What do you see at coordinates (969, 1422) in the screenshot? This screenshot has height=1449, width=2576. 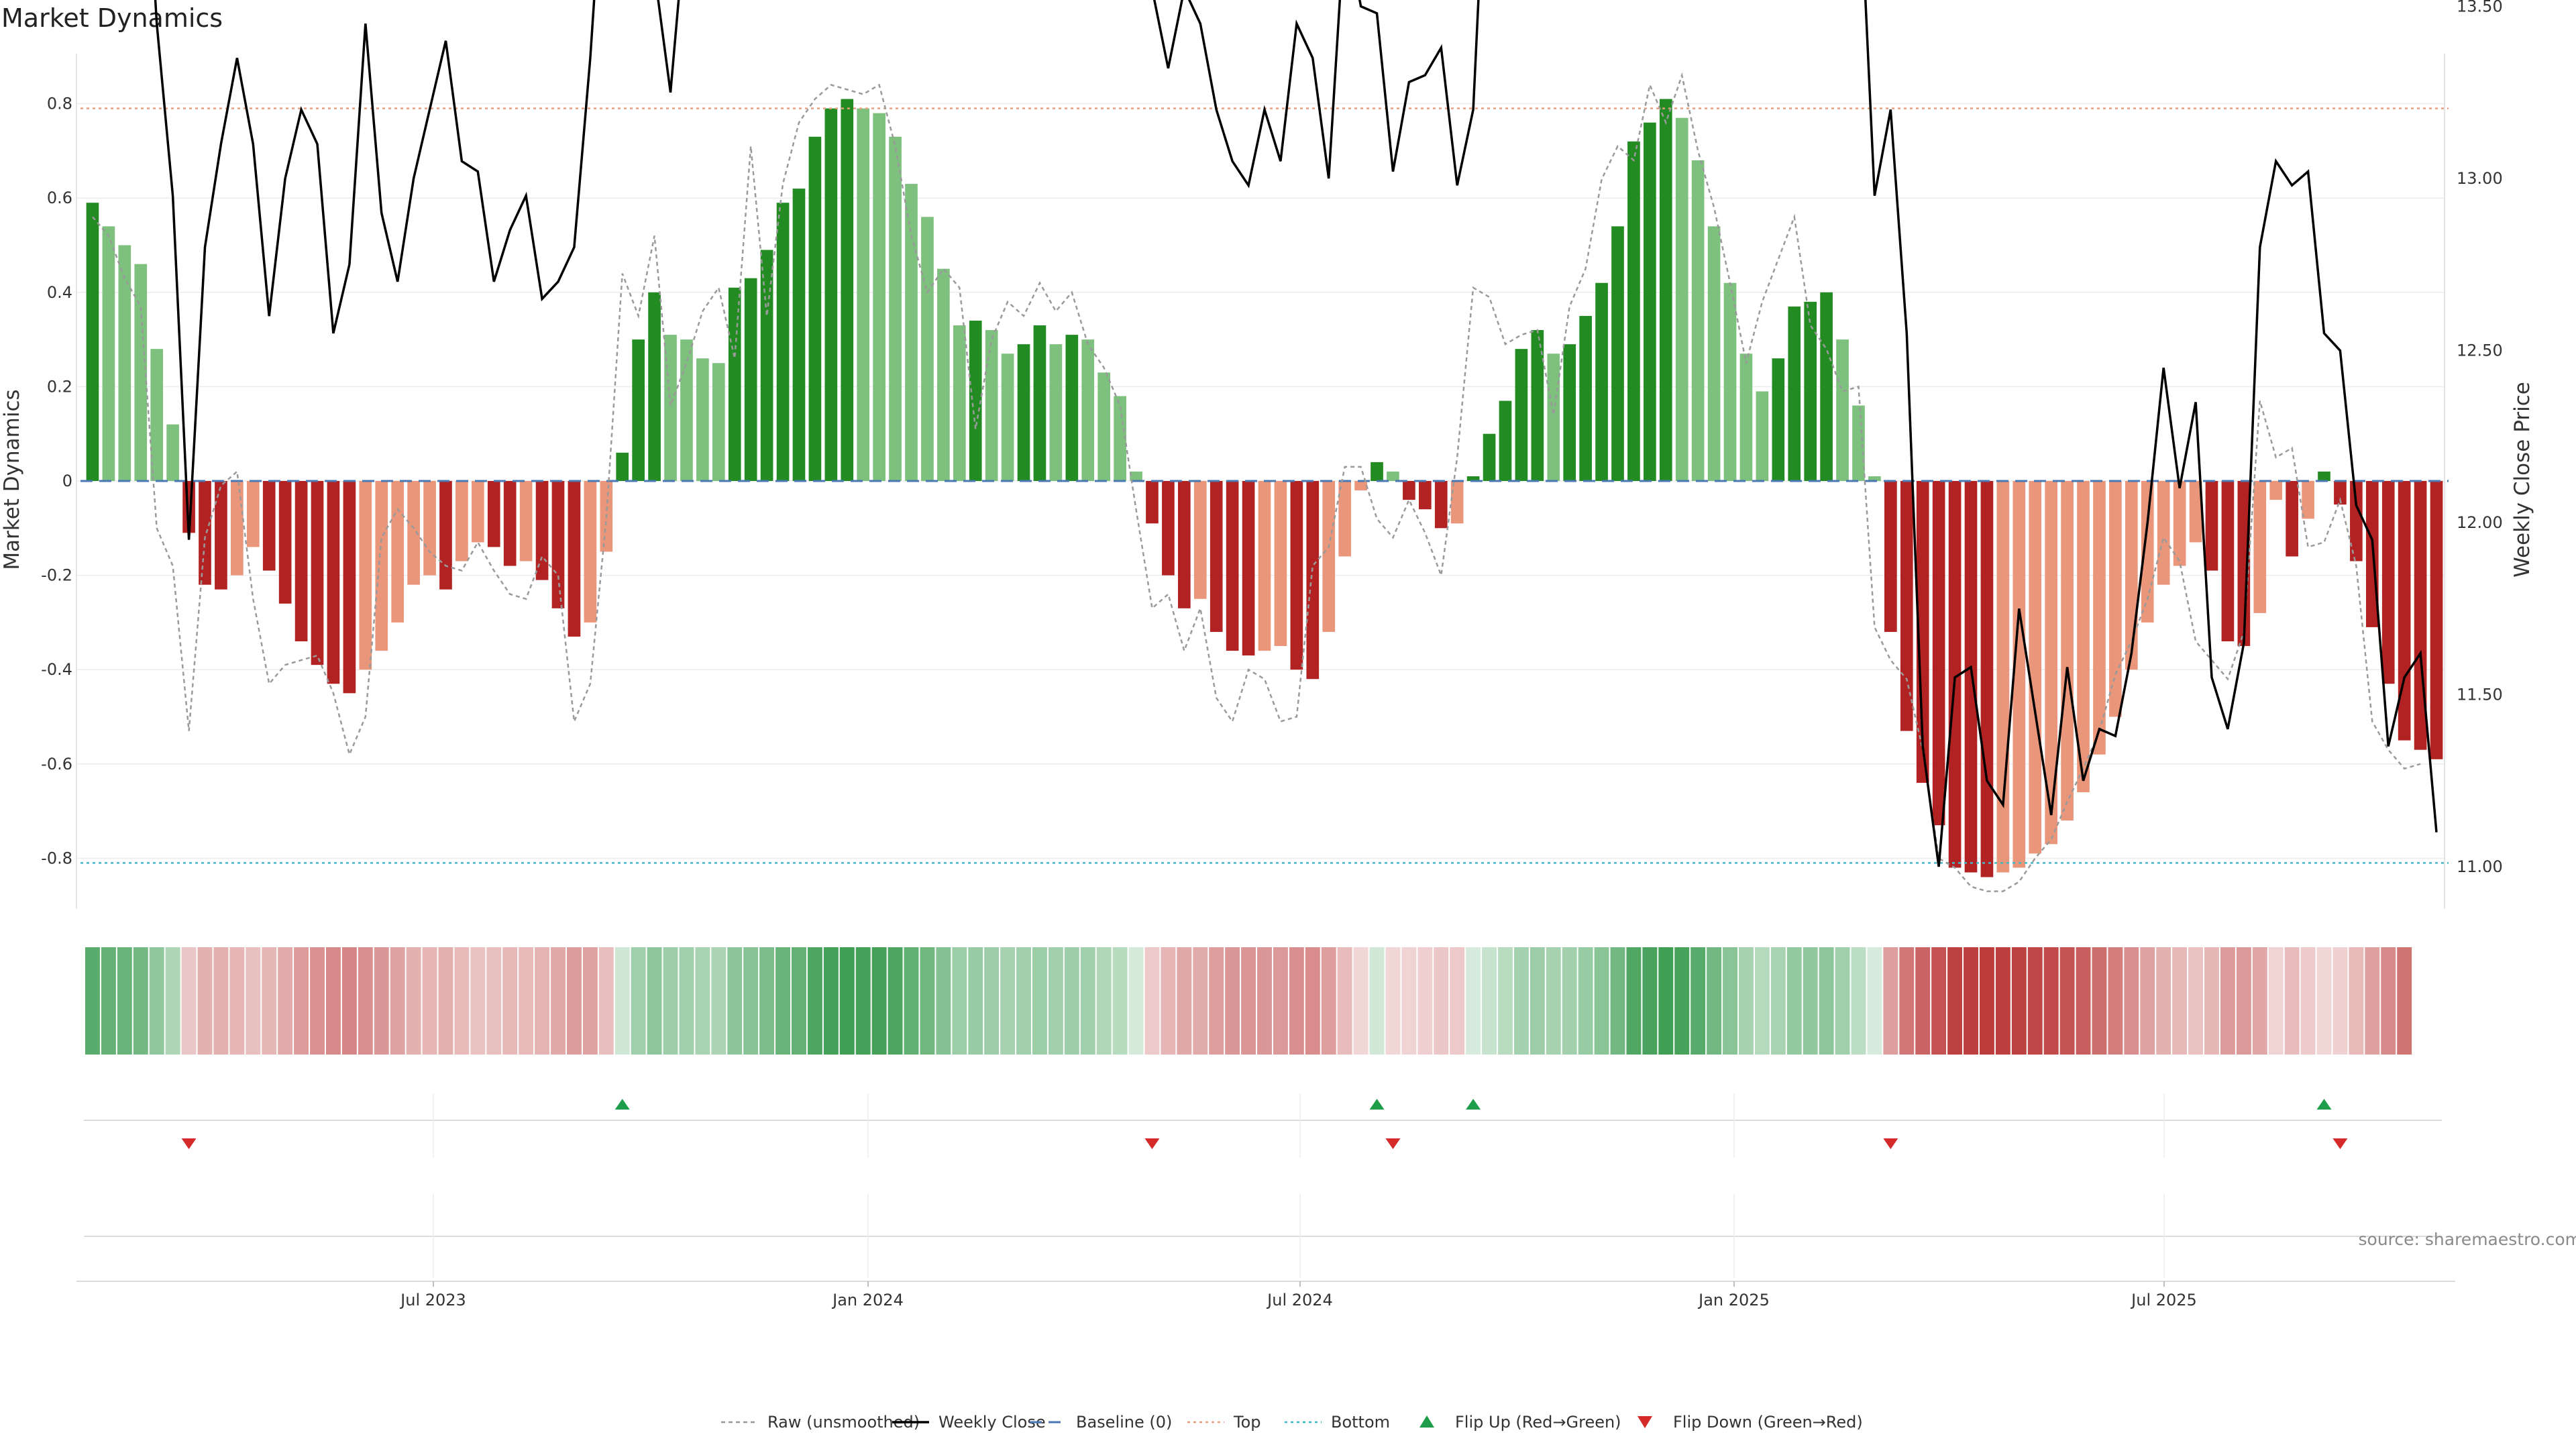 I see `legend-item-close: Weekly Close` at bounding box center [969, 1422].